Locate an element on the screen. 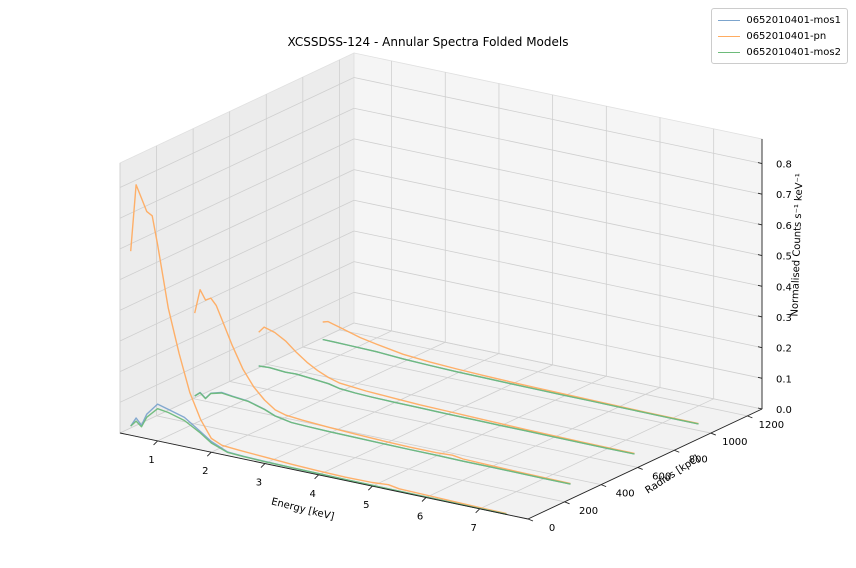 The width and height of the screenshot is (856, 568). y-tick-label: 600 is located at coordinates (661, 476).